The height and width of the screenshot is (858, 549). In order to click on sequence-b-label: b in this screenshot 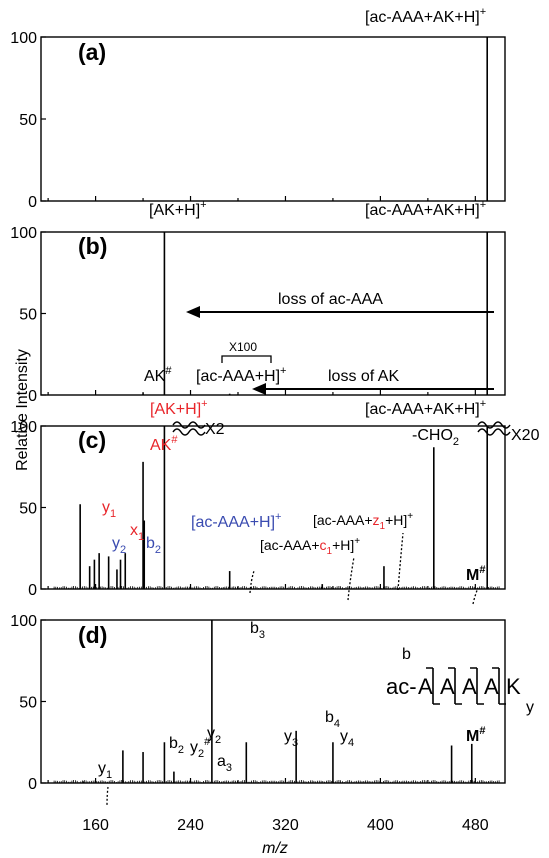, I will do `click(406, 654)`.